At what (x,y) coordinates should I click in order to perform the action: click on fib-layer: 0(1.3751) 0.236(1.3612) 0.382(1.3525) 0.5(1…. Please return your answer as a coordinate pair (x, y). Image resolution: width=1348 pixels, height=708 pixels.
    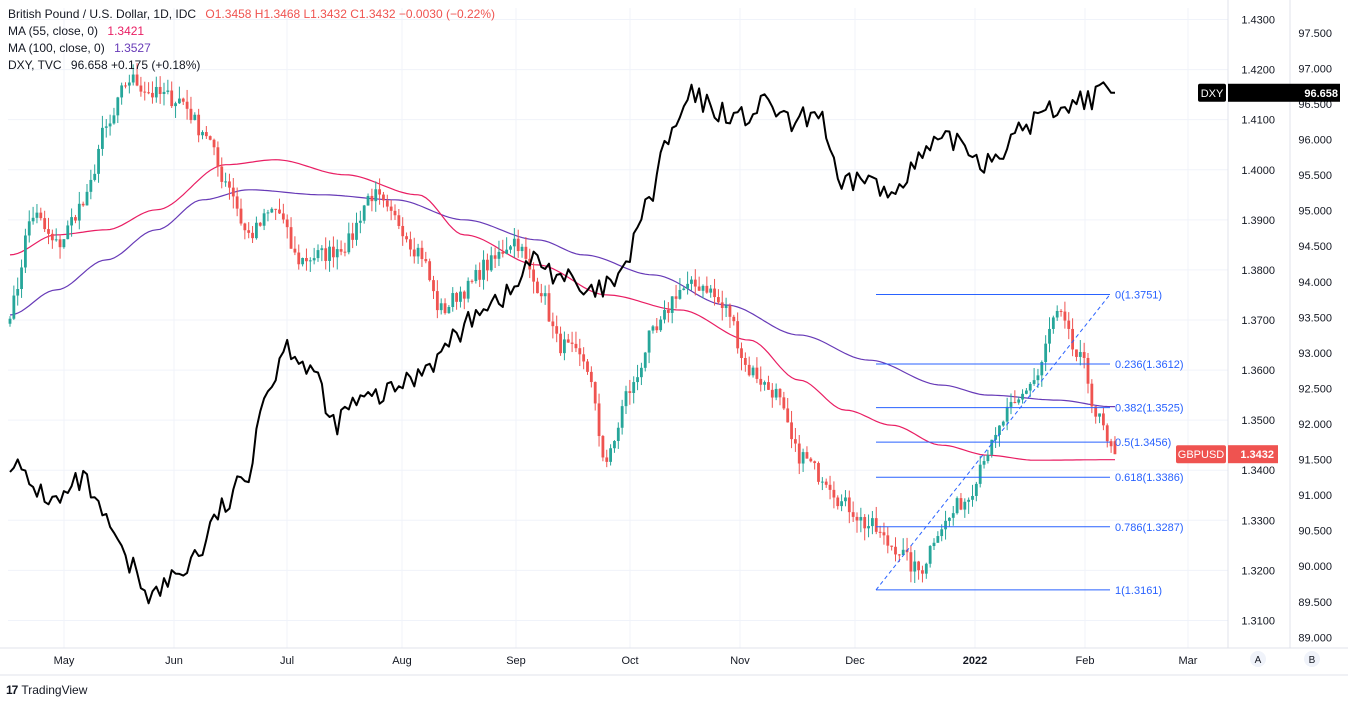
    Looking at the image, I should click on (1029, 443).